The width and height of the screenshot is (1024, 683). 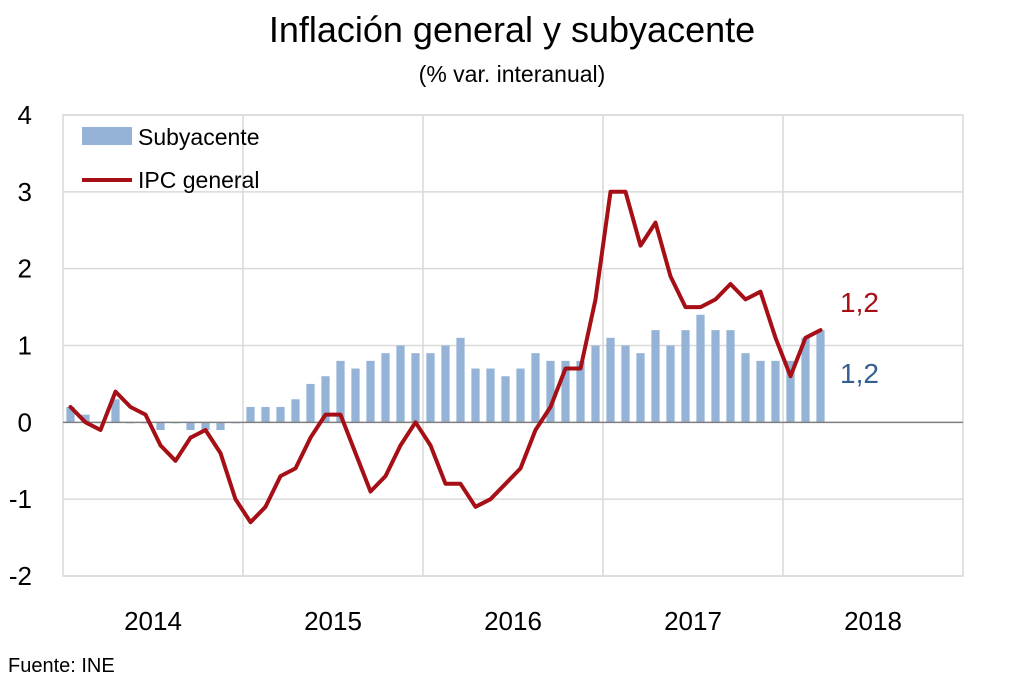 I want to click on x-tick-label: 2017, so click(x=693, y=621).